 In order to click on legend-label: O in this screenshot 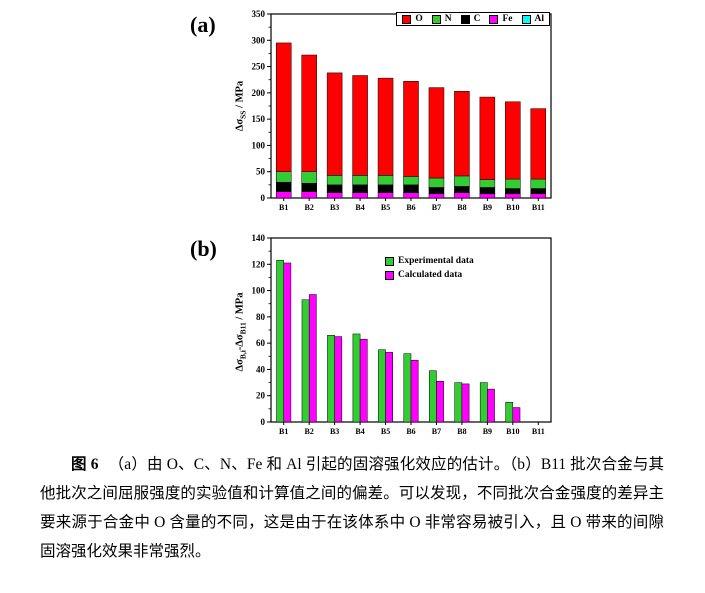, I will do `click(419, 19)`.